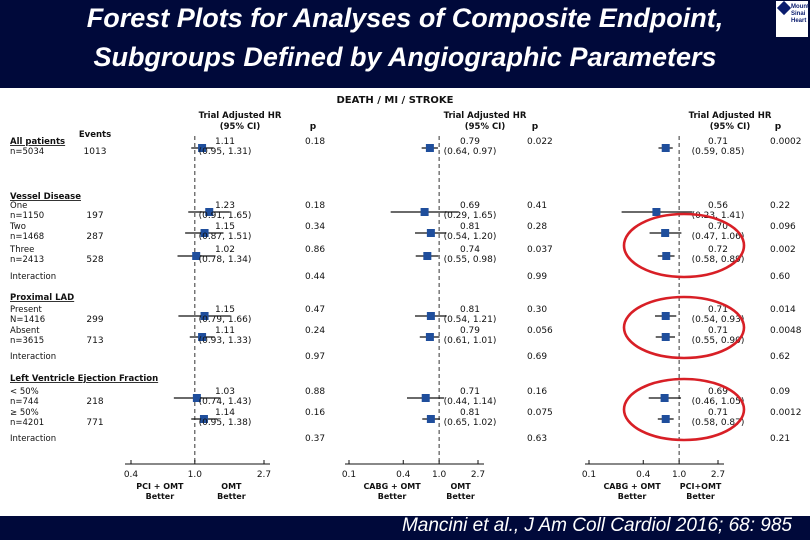 This screenshot has width=810, height=540. What do you see at coordinates (27, 260) in the screenshot?
I see `n-vd_three: n=2413` at bounding box center [27, 260].